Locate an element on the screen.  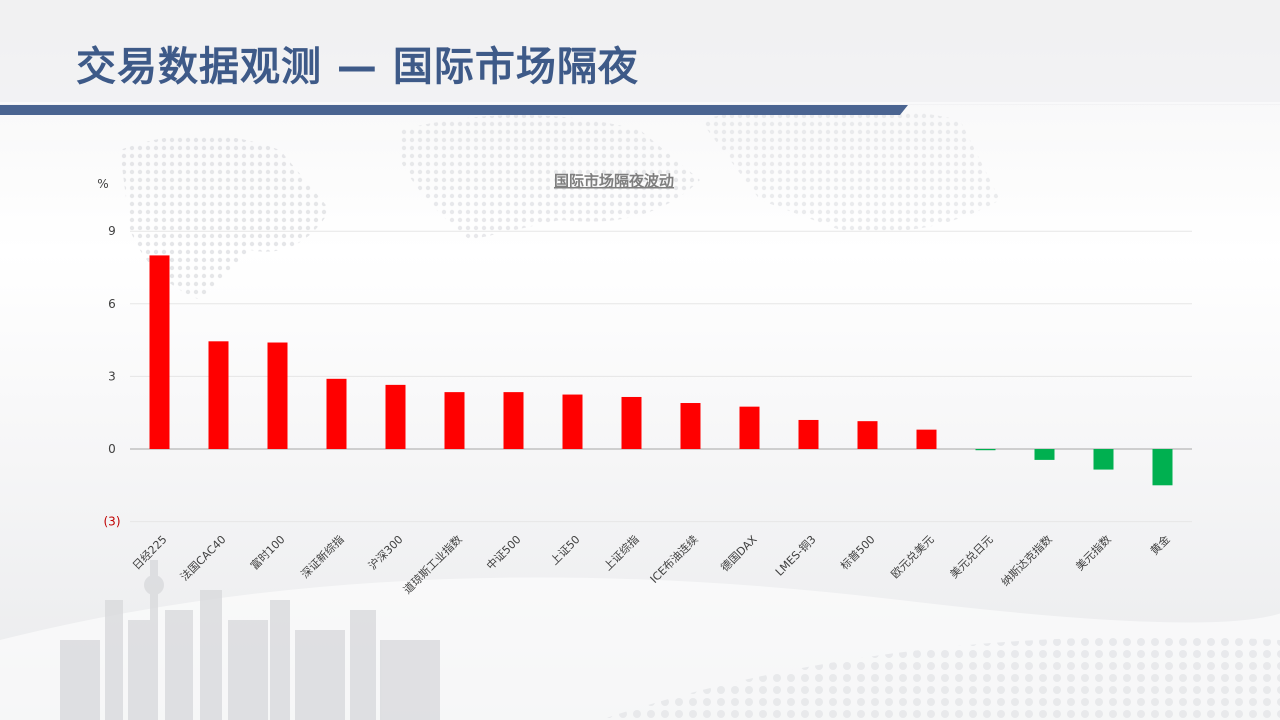
chart-title: 国际市场隔夜波动 is located at coordinates (614, 181).